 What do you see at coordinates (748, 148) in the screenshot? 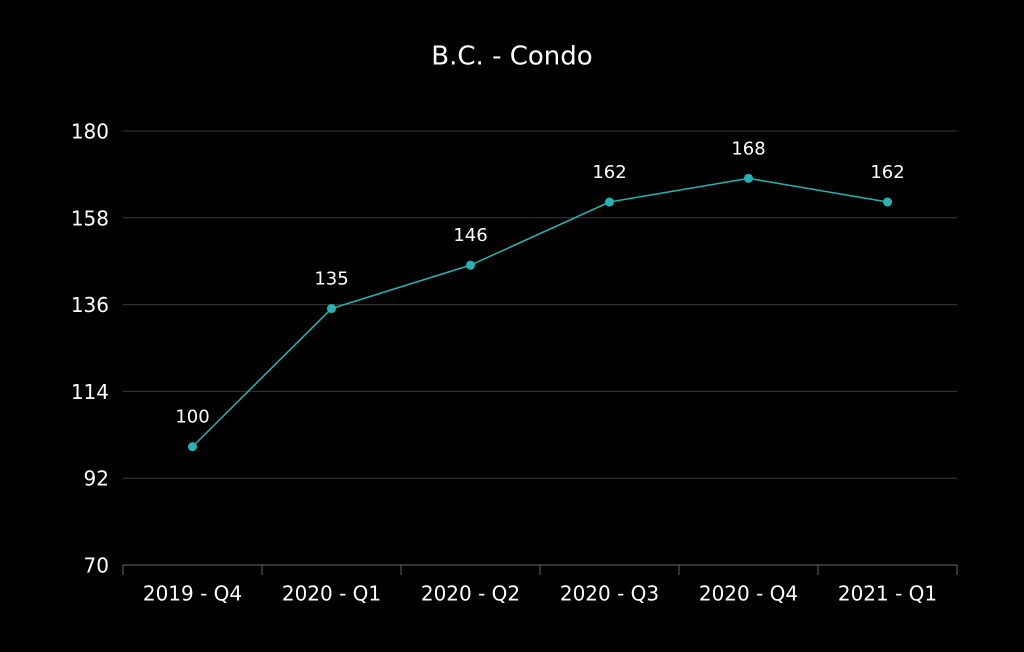
I see `value-label: 168` at bounding box center [748, 148].